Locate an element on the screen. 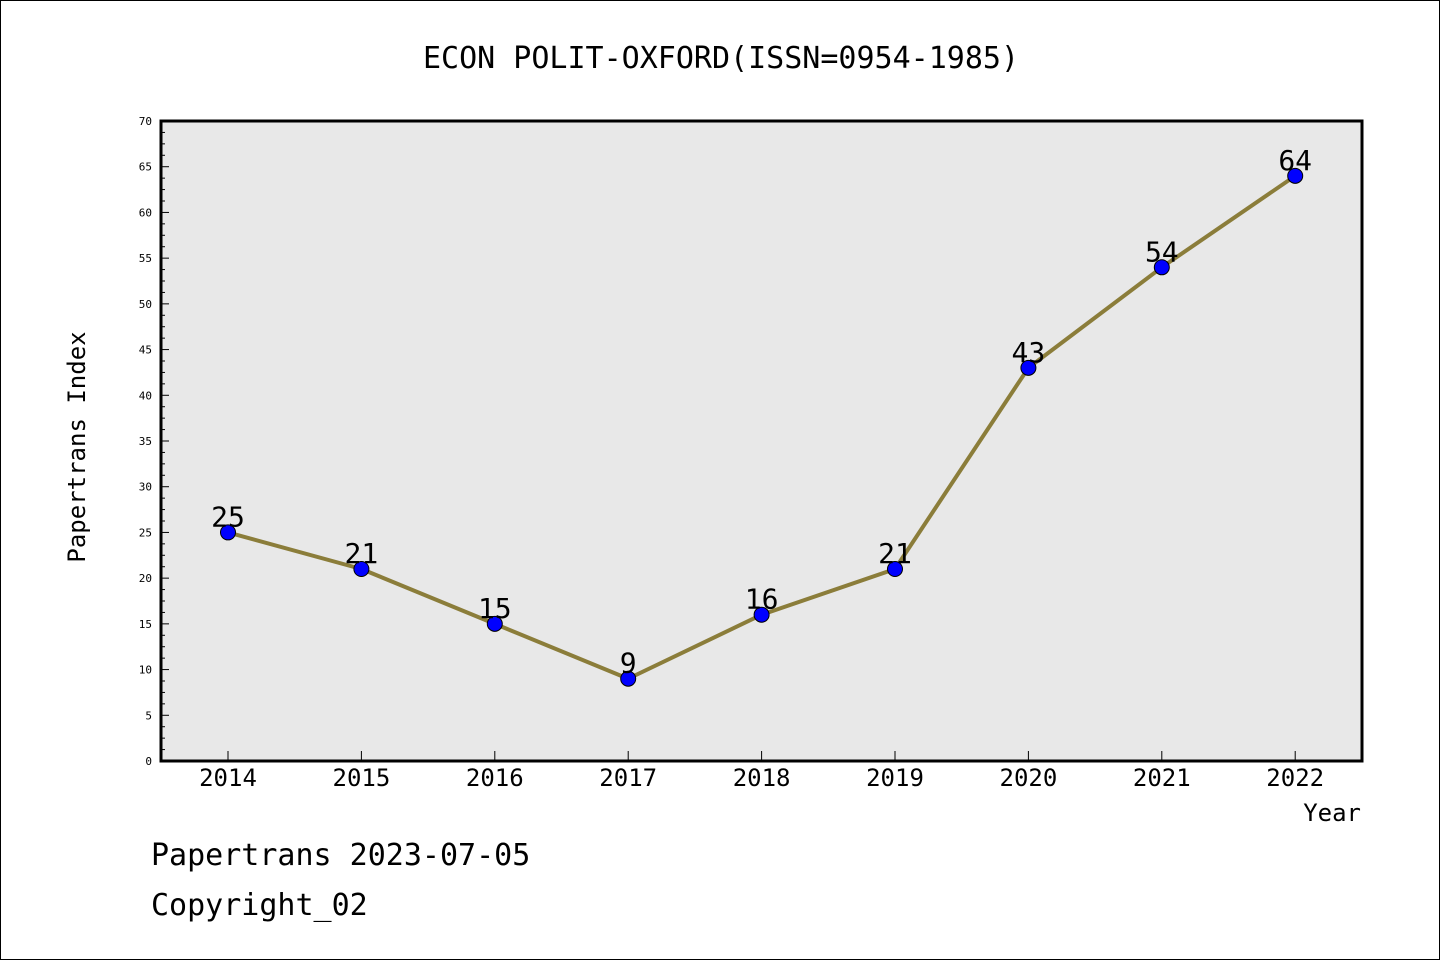  x-tick-label: 2019 is located at coordinates (895, 778).